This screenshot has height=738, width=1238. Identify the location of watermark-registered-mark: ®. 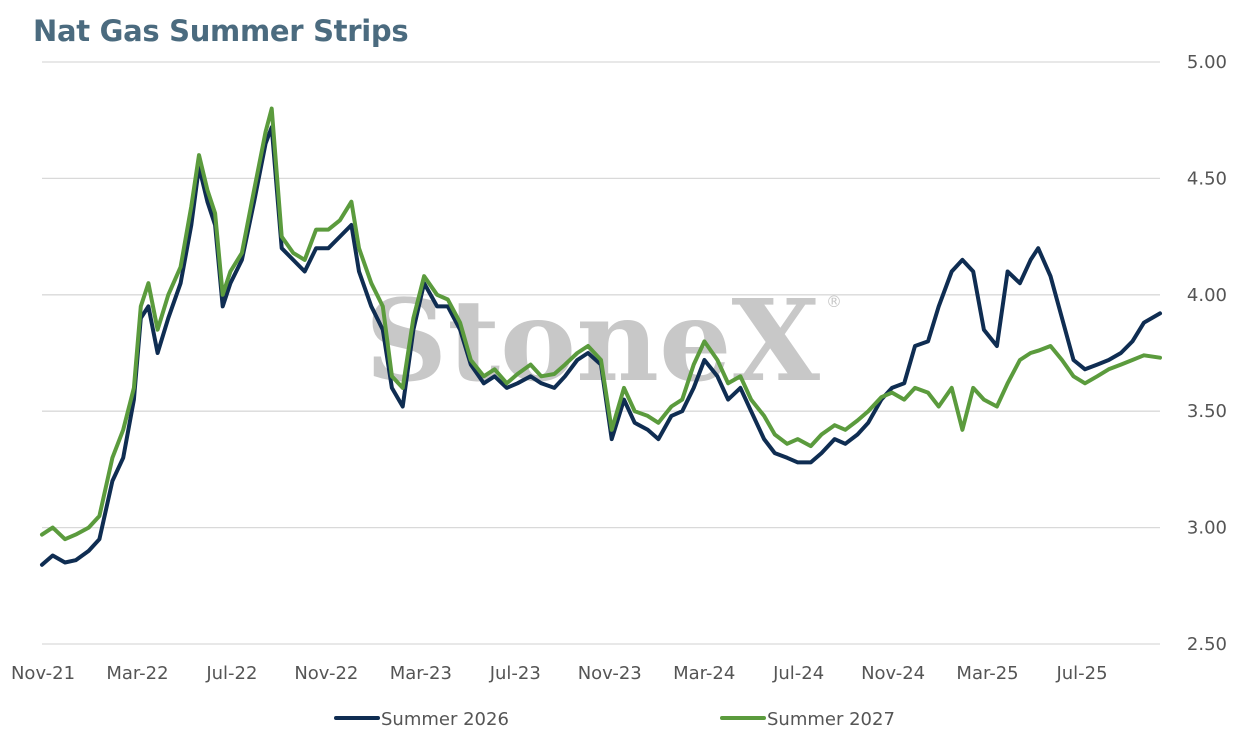
(834, 301).